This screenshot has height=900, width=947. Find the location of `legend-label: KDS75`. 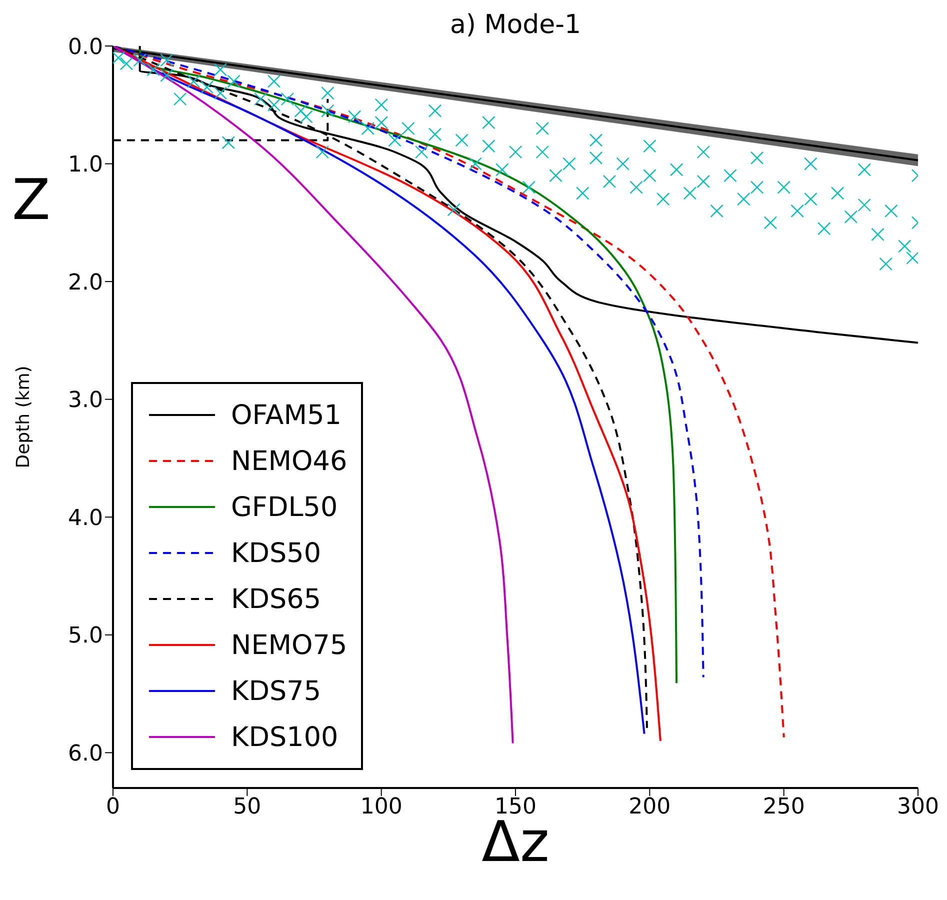

legend-label: KDS75 is located at coordinates (276, 691).